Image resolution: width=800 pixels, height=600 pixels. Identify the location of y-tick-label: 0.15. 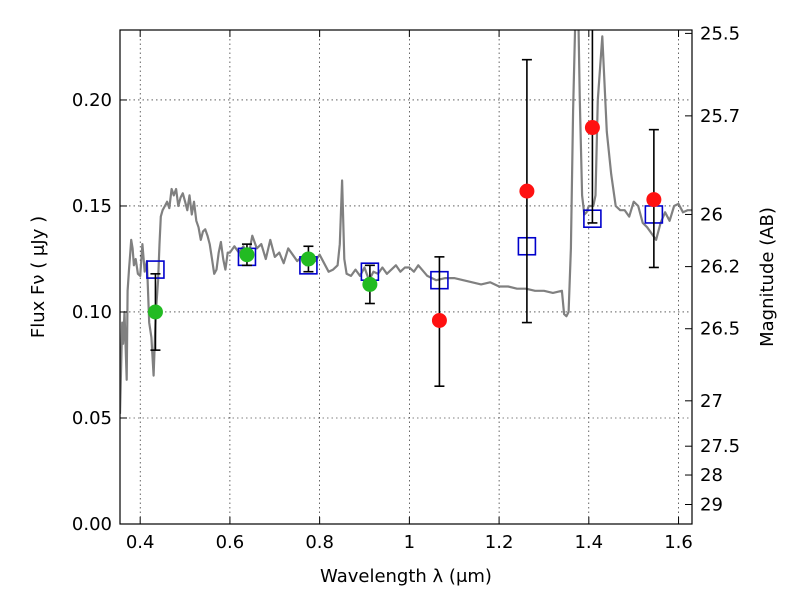
(92, 206).